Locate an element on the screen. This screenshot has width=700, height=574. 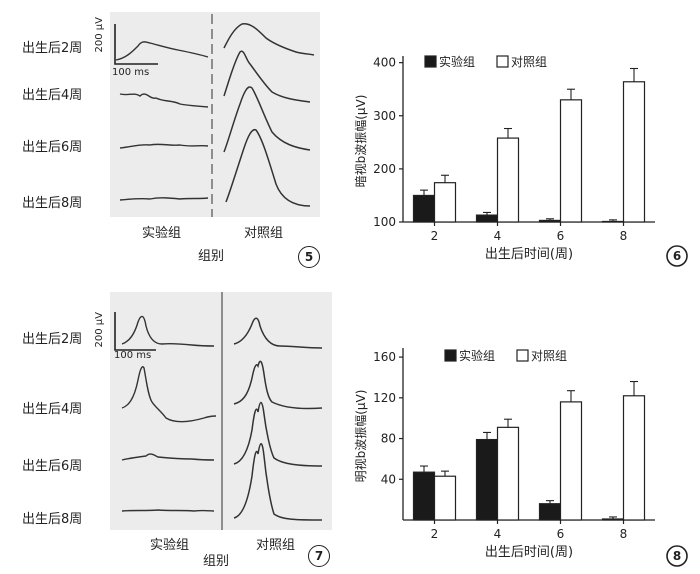
figure-number: 8 is located at coordinates (677, 556).